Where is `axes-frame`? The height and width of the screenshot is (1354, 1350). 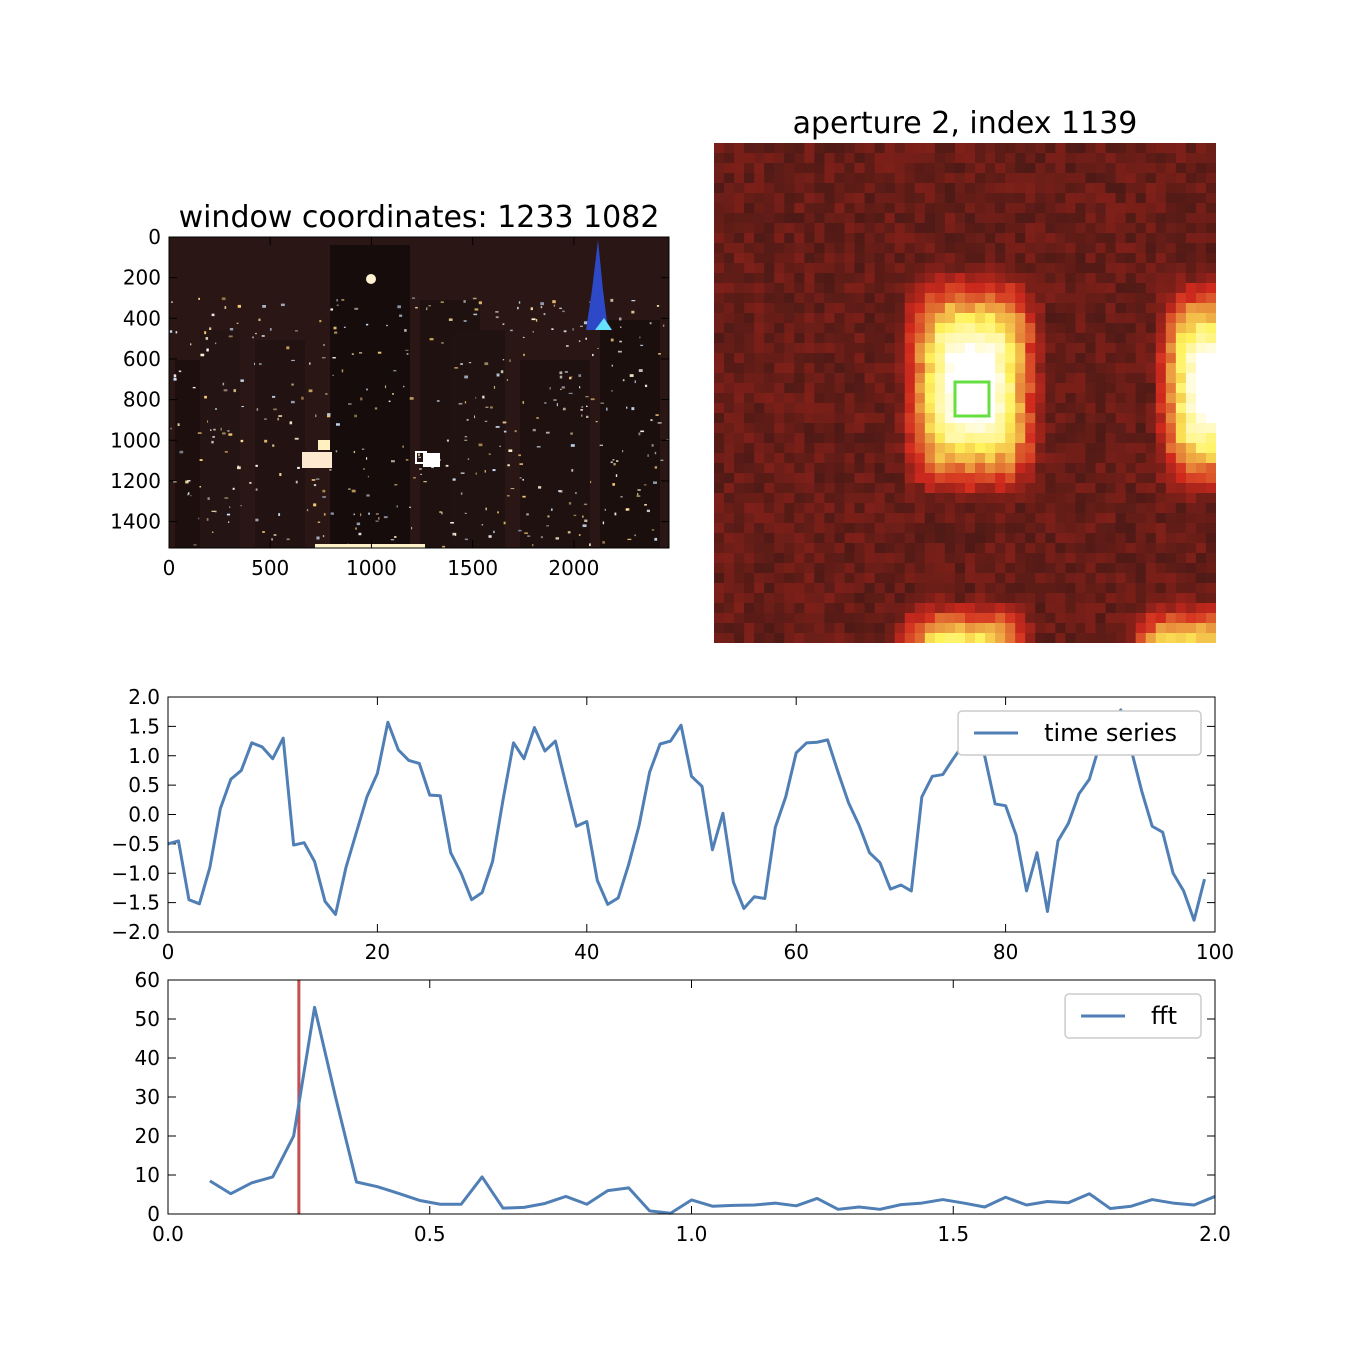
axes-frame is located at coordinates (419, 392).